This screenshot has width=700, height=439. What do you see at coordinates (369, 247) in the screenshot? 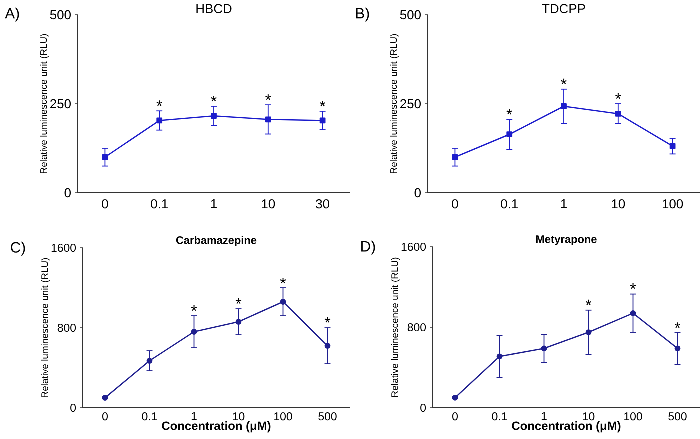
I see `text: D)` at bounding box center [369, 247].